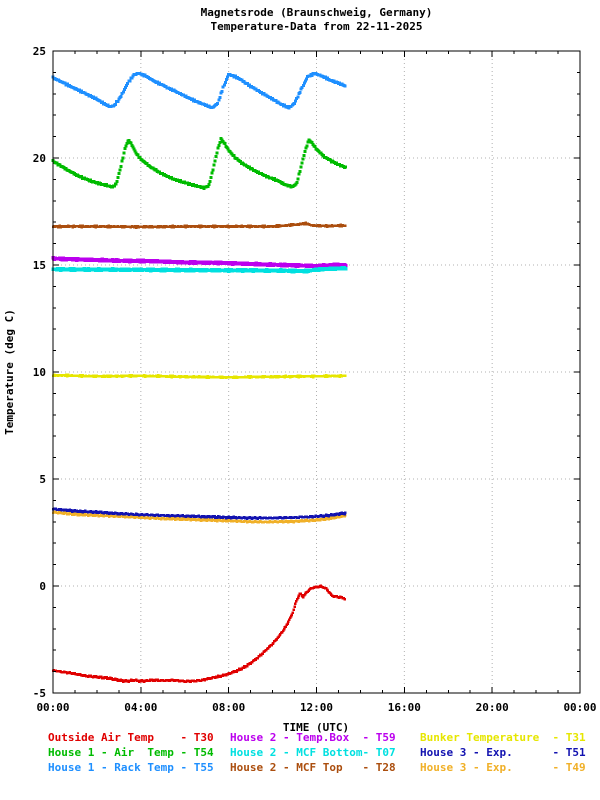  I want to click on legend-entry-T59: House 2 - Temp.Box - T59, so click(313, 737).